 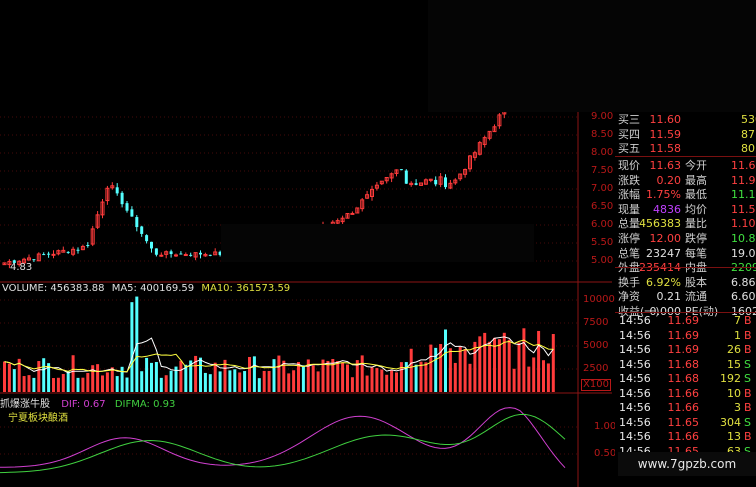 I want to click on macd-lines, so click(x=283, y=440).